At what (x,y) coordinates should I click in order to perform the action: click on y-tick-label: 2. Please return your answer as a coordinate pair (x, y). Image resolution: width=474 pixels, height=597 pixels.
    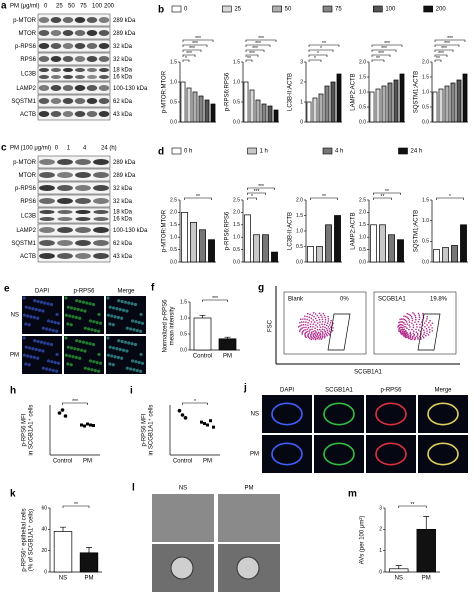
    Looking at the image, I should click on (301, 82).